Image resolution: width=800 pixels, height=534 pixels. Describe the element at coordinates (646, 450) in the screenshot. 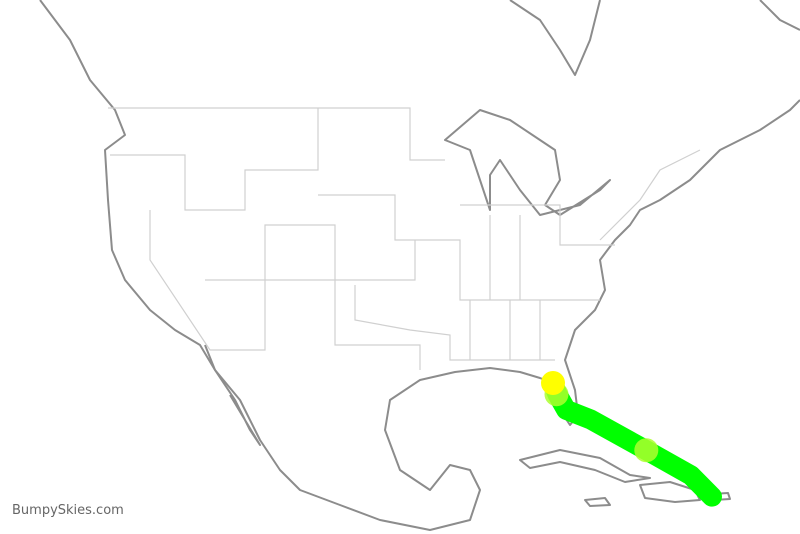

I see `route-marker` at that location.